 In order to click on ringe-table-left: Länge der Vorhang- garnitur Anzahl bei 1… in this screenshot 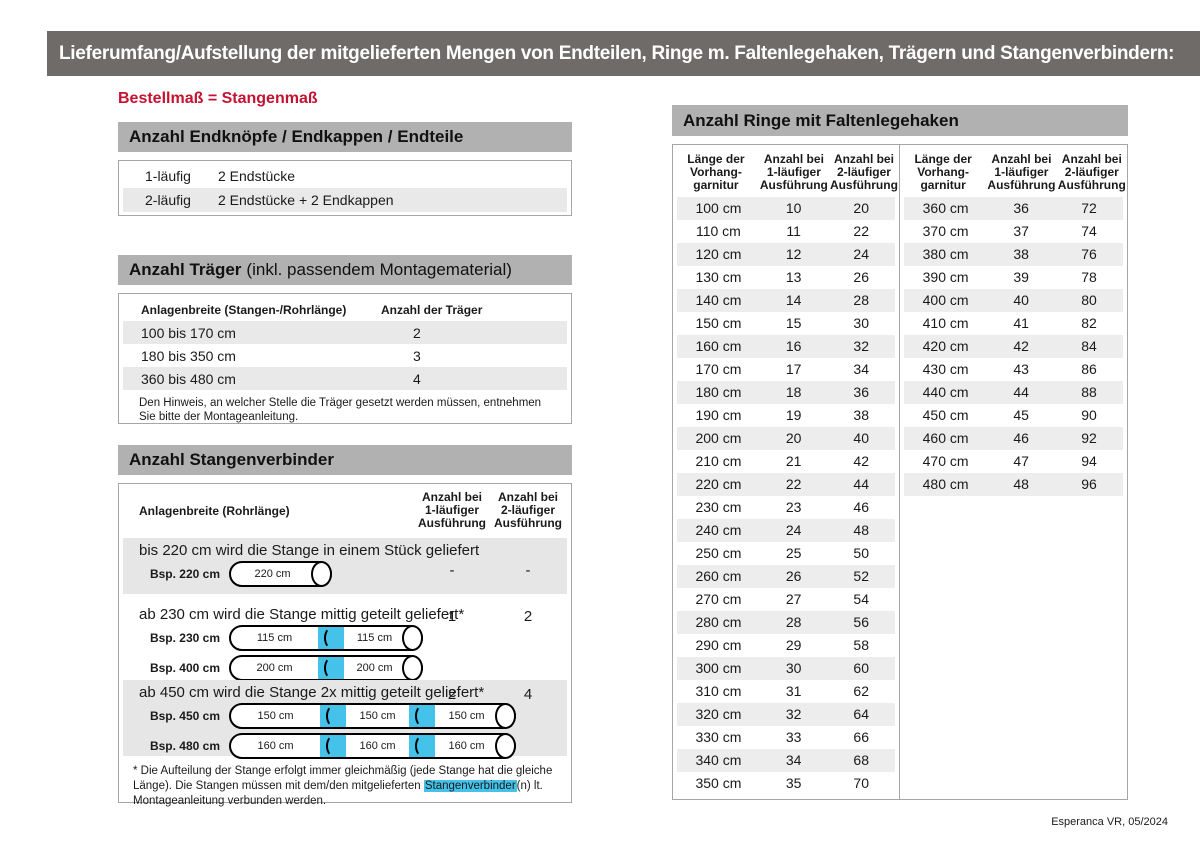, I will do `click(786, 472)`.